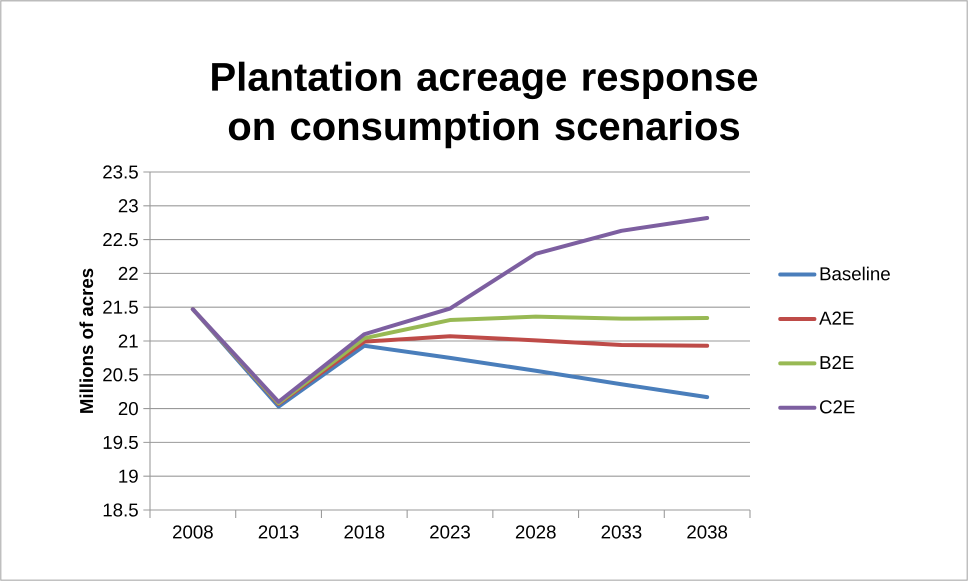 The image size is (968, 581). What do you see at coordinates (485, 105) in the screenshot?
I see `chart-title: Plantation acreage response on consumption scenarios` at bounding box center [485, 105].